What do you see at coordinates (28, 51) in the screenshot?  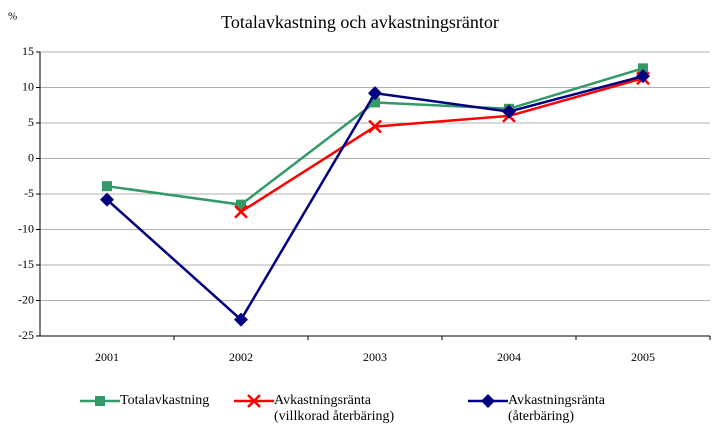 I see `y-tick-label: 15` at bounding box center [28, 51].